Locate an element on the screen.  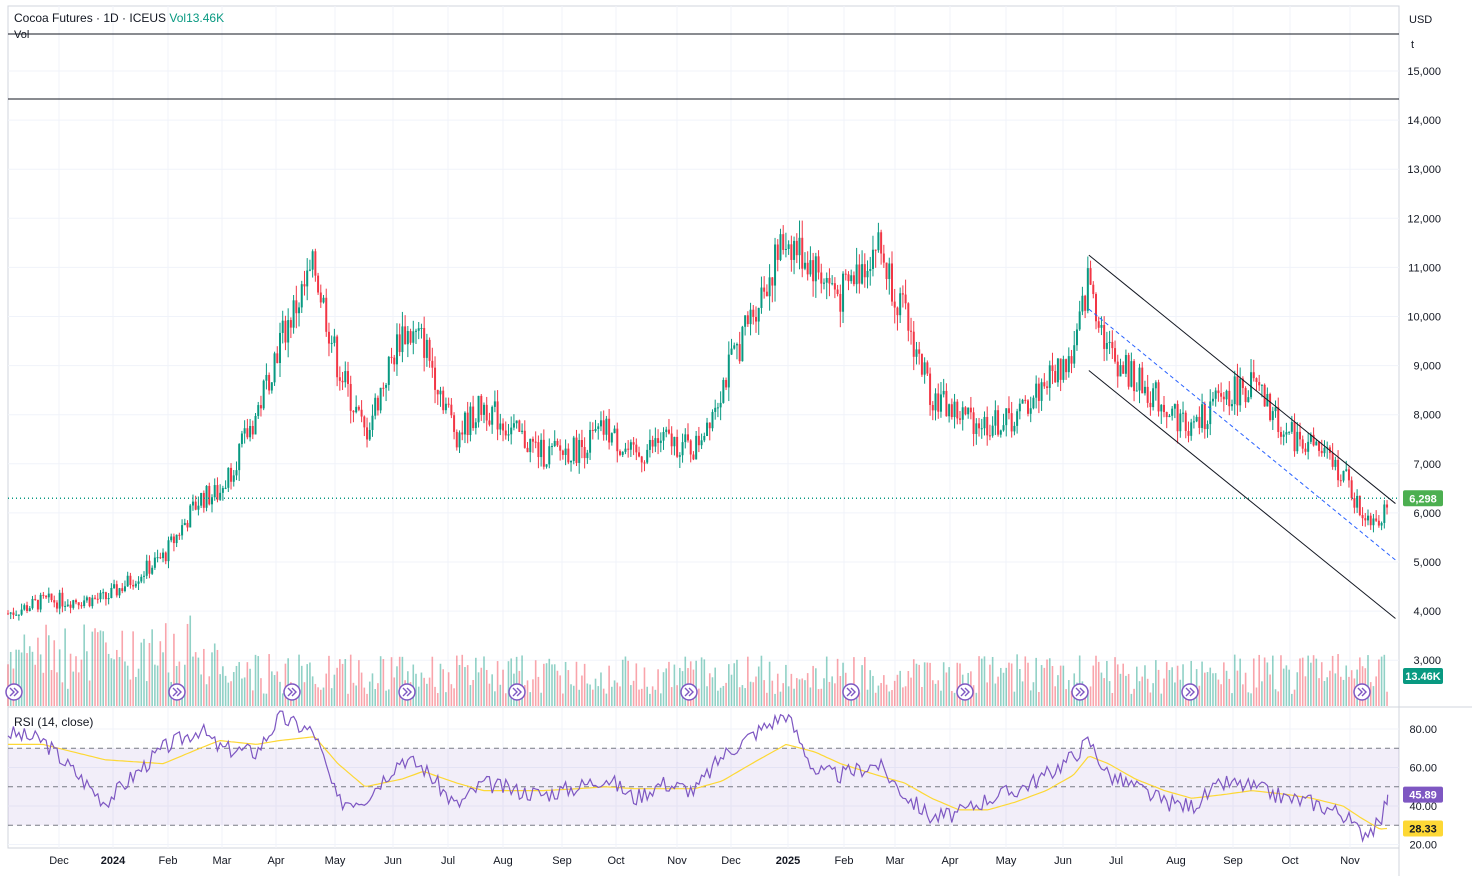
currency-label: USD is located at coordinates (1421, 20).